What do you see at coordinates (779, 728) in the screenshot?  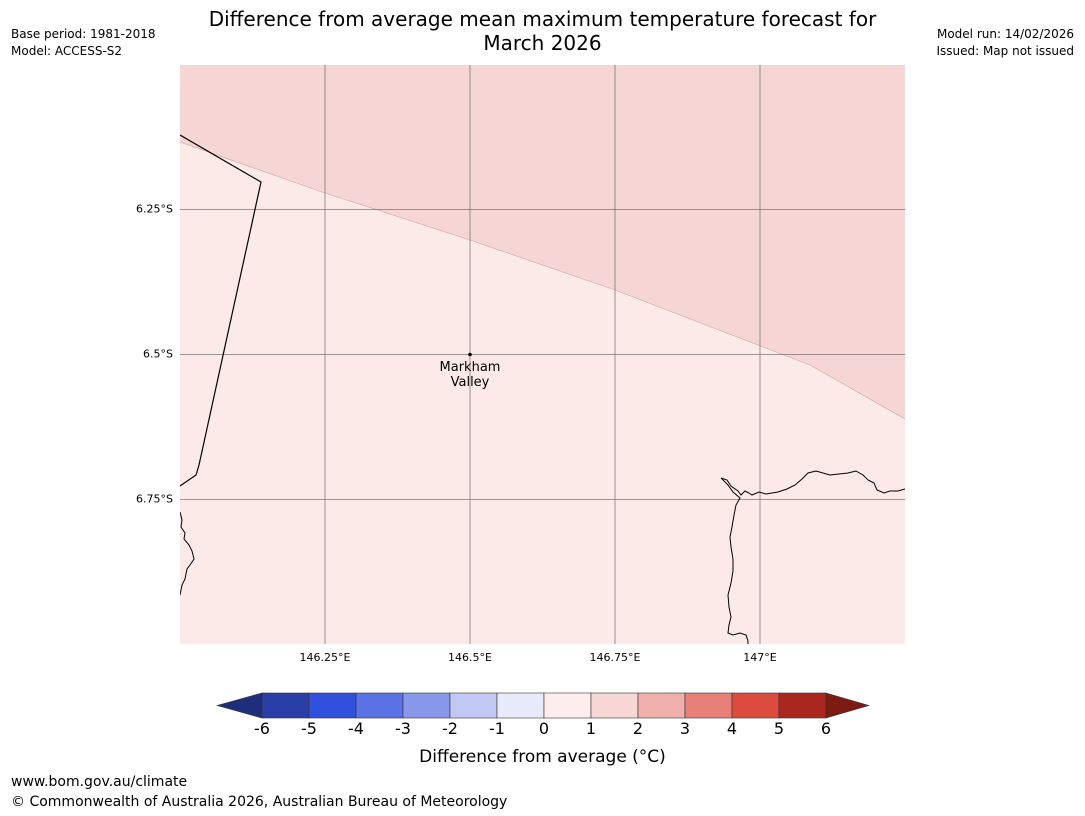 I see `colorbar-tick-label: 5` at bounding box center [779, 728].